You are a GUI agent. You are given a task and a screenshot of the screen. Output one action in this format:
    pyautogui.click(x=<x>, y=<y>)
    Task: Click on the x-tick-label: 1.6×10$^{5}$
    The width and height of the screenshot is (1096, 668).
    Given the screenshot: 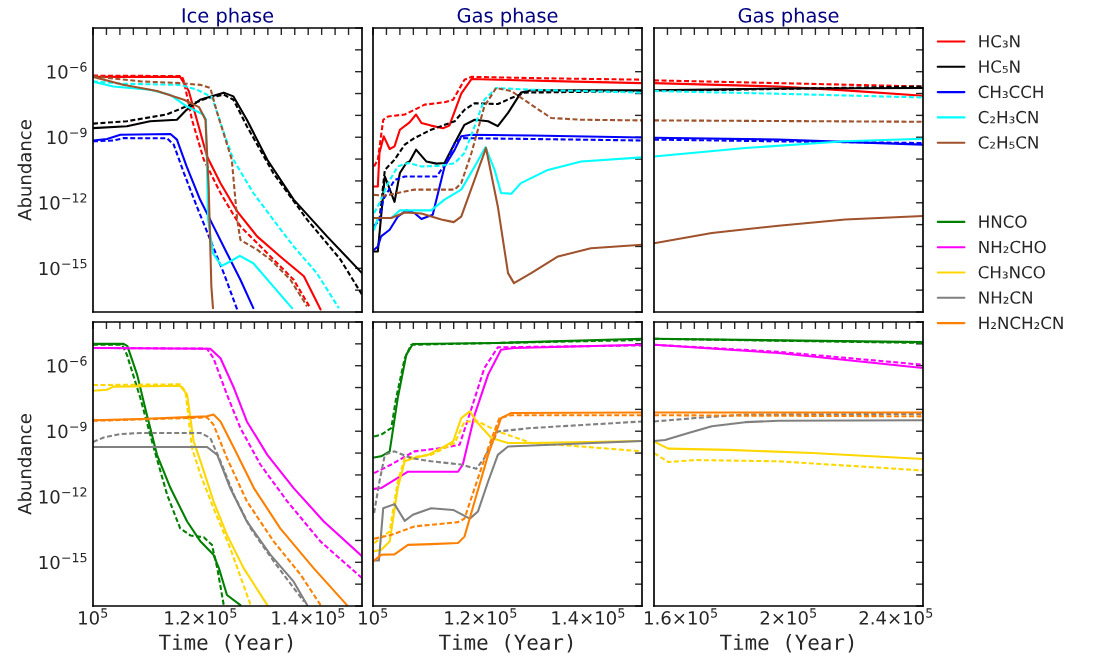 What is the action you would take?
    pyautogui.click(x=681, y=616)
    